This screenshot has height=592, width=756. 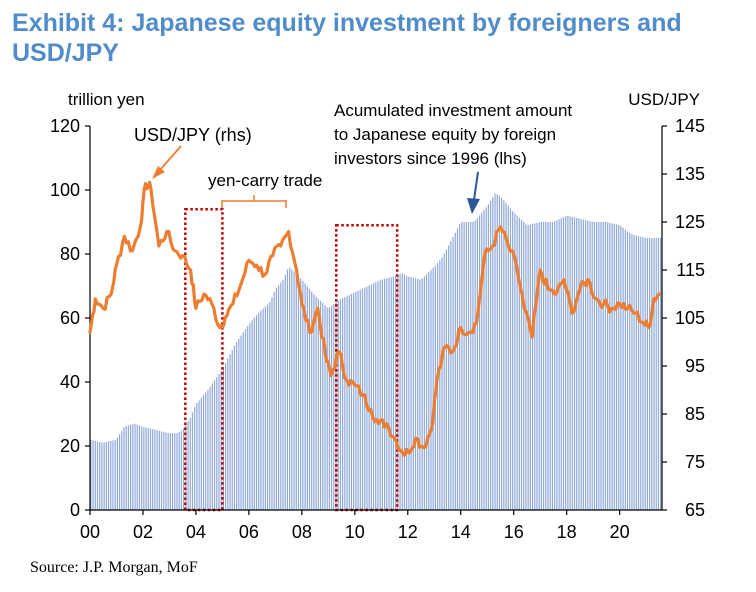 What do you see at coordinates (254, 201) in the screenshot?
I see `yen-carry-bracket` at bounding box center [254, 201].